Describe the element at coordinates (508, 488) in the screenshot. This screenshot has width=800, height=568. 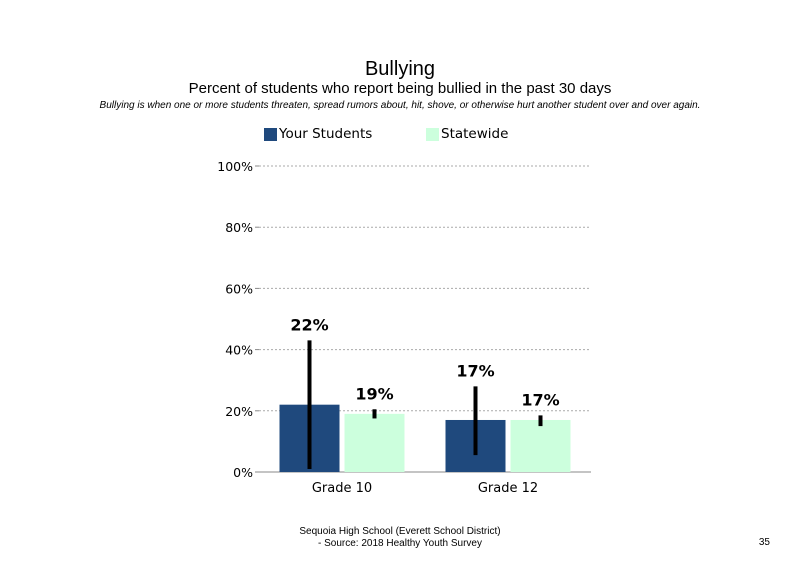
I see `x-tick-label: Grade 12` at that location.